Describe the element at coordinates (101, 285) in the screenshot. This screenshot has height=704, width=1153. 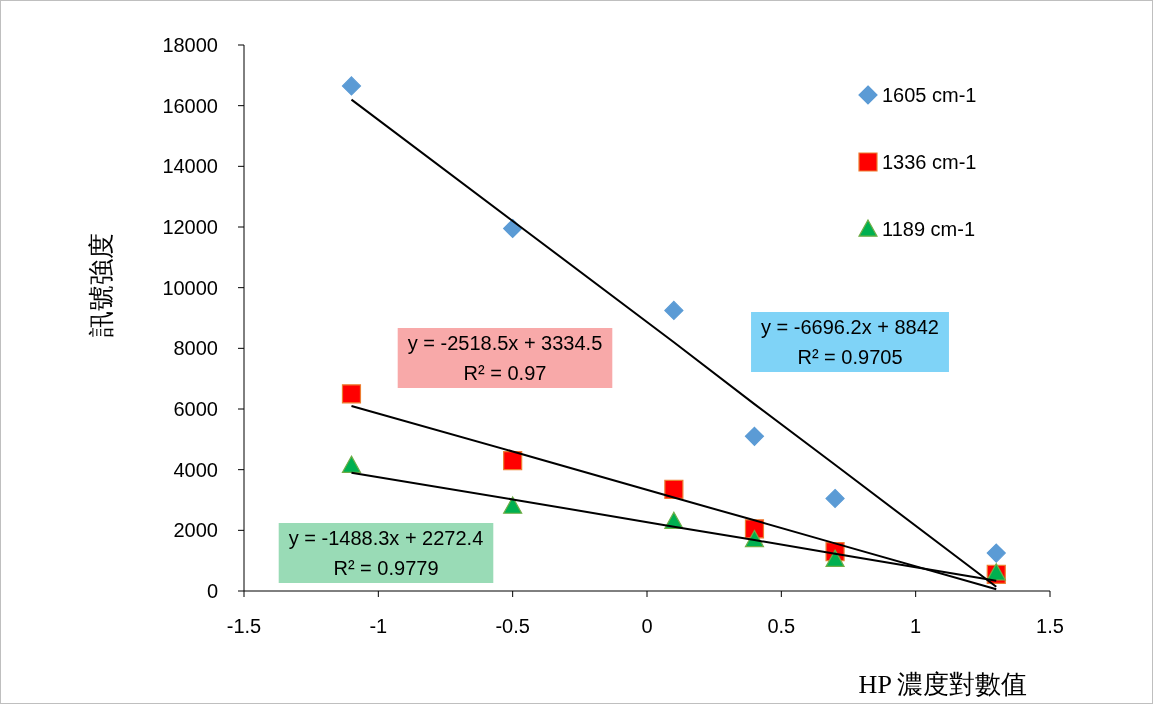
I see `y-axis-title: 訊號強度` at that location.